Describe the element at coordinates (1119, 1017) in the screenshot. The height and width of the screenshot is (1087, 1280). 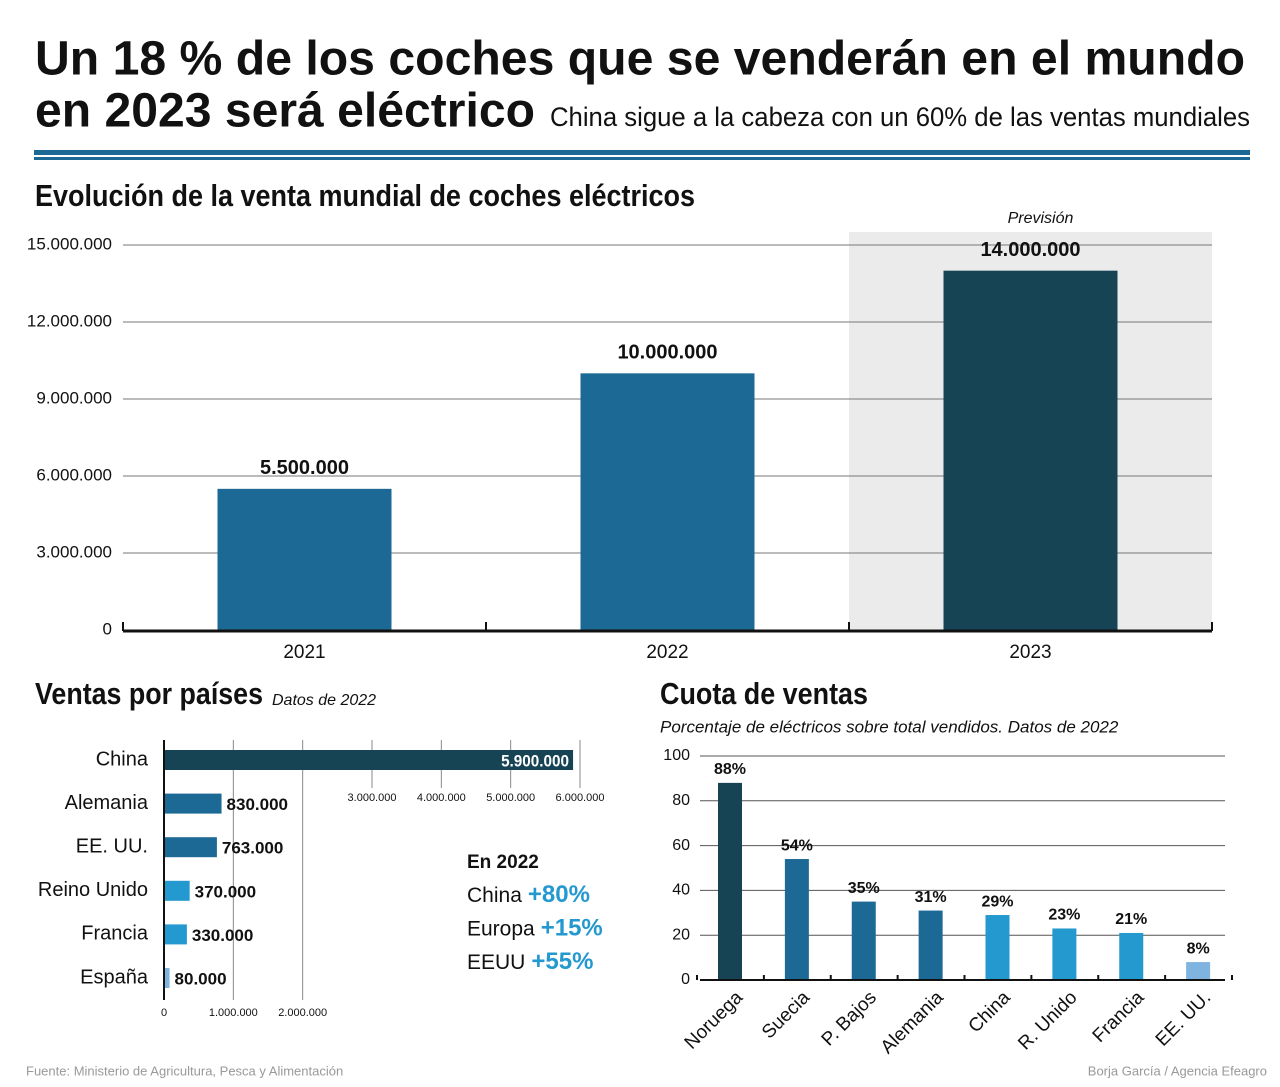
I see `x-tick-label: Francia` at that location.